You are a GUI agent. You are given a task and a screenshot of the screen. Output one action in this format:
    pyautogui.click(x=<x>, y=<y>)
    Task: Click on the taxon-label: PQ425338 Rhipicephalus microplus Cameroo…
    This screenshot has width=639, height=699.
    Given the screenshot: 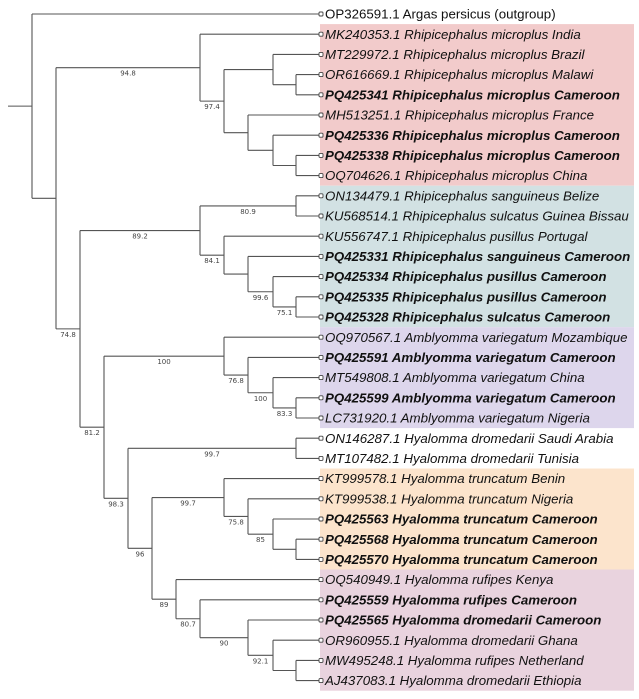 What is the action you would take?
    pyautogui.click(x=472, y=155)
    